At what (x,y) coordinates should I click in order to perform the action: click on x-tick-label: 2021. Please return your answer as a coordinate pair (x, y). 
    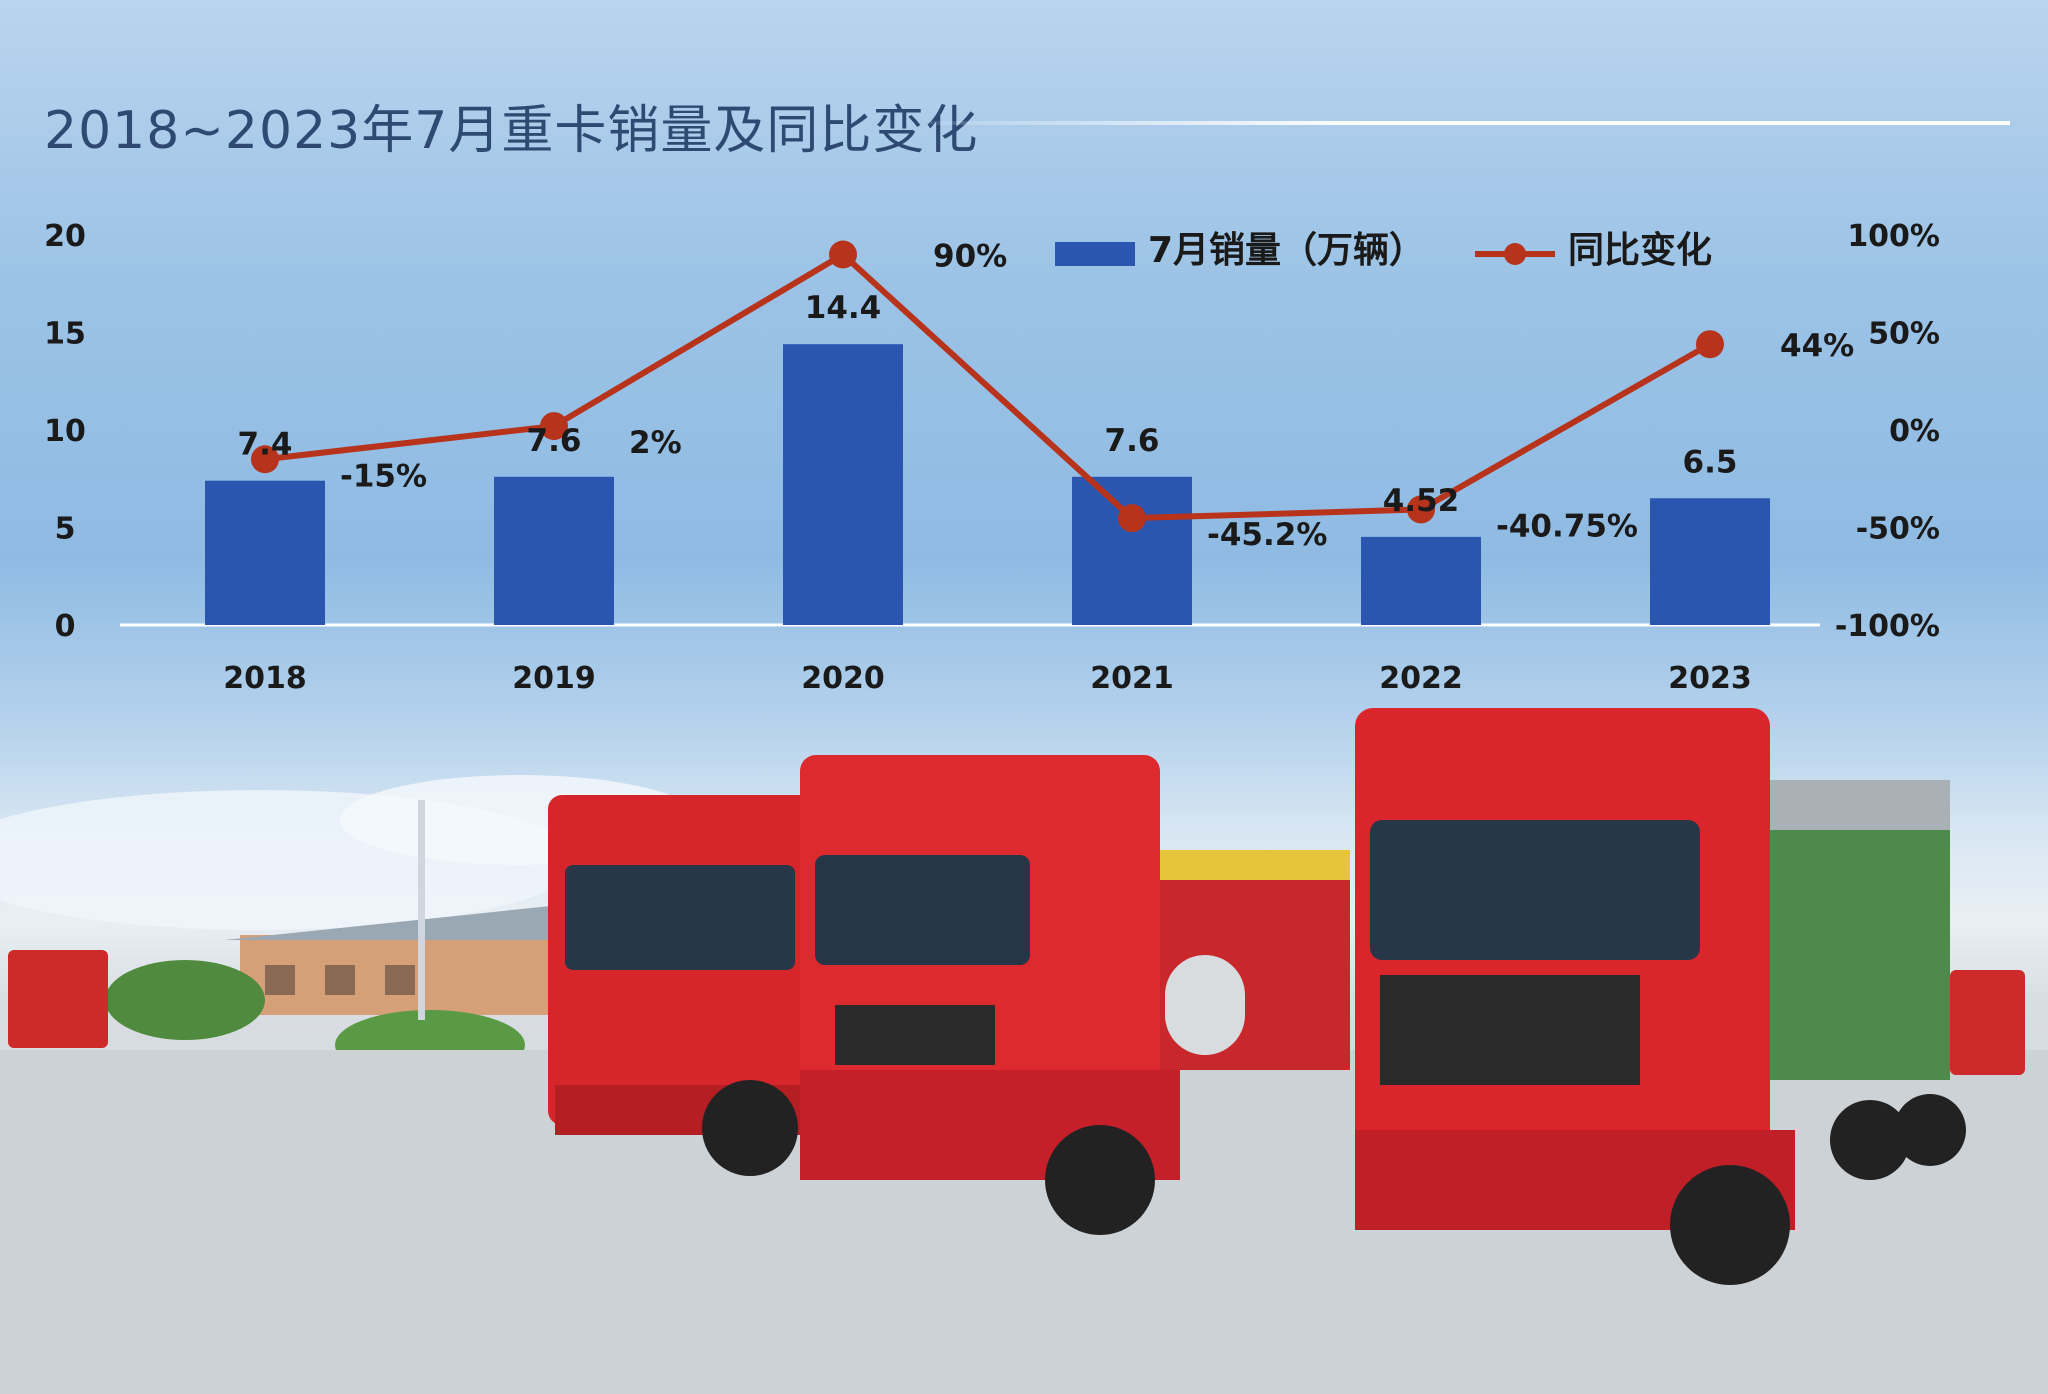
    Looking at the image, I should click on (1132, 678).